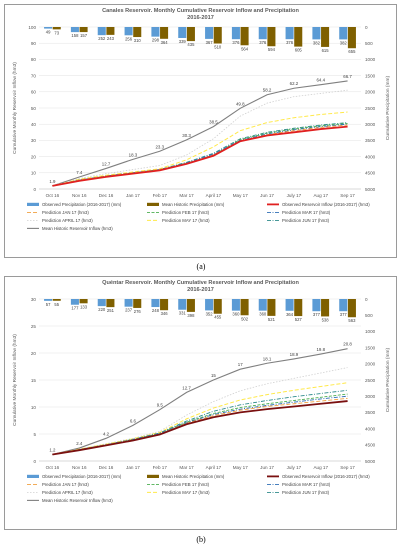 This screenshot has width=401, height=550. Describe the element at coordinates (160, 405) in the screenshot. I see `inflow-data-label: 9.5` at that location.